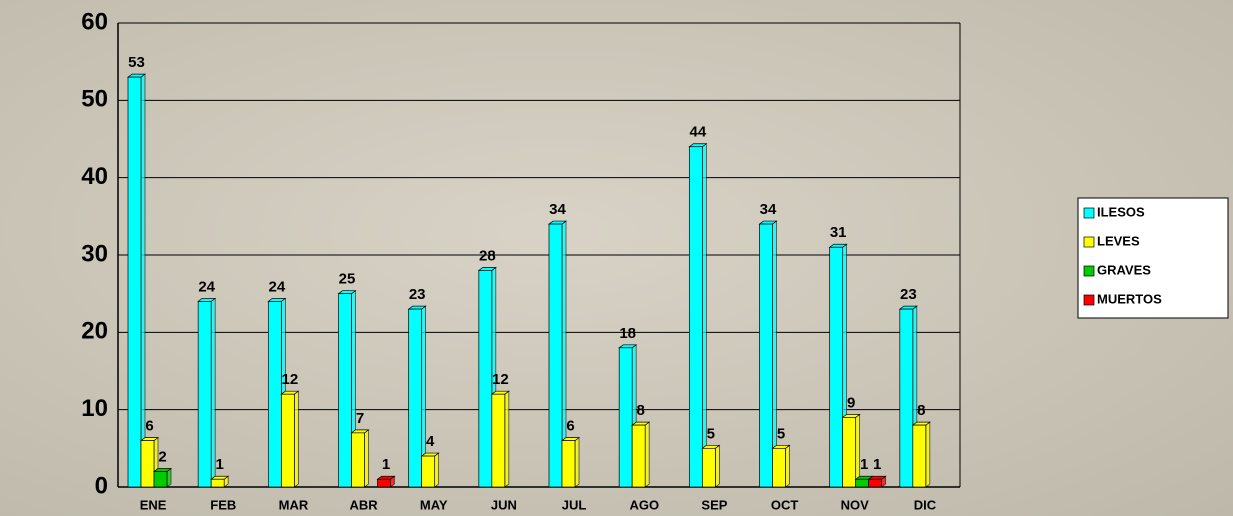  I want to click on x-tick-label: JUN, so click(504, 504).